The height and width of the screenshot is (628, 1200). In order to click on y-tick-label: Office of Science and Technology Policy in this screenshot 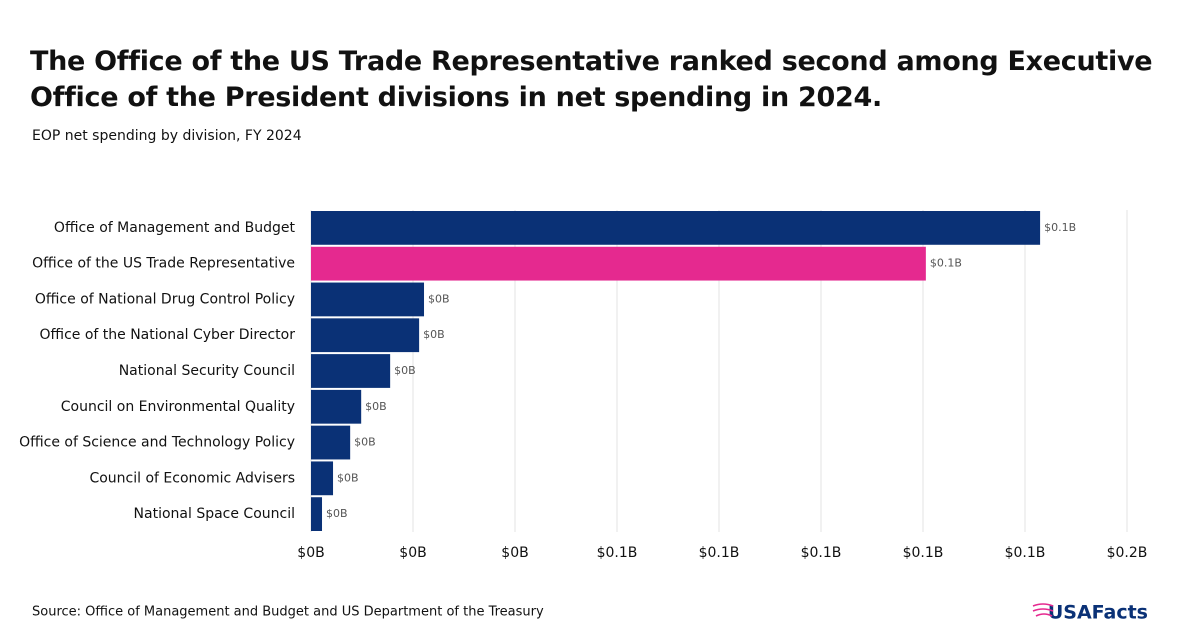, I will do `click(157, 443)`.